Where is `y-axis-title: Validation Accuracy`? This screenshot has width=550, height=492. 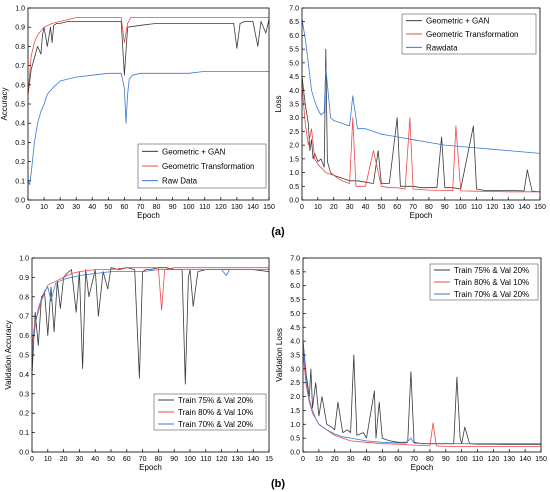 y-axis-title: Validation Accuracy is located at coordinates (8, 354).